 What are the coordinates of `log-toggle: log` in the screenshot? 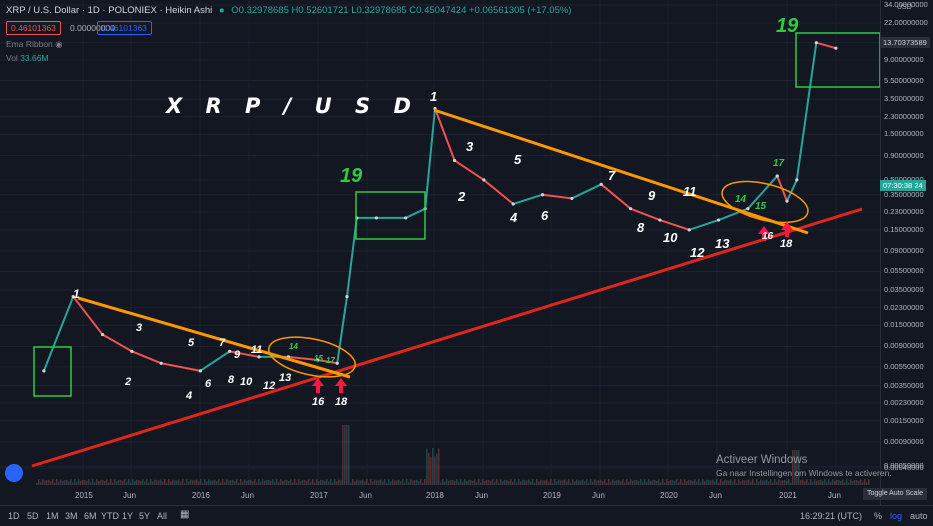 It's located at (896, 516).